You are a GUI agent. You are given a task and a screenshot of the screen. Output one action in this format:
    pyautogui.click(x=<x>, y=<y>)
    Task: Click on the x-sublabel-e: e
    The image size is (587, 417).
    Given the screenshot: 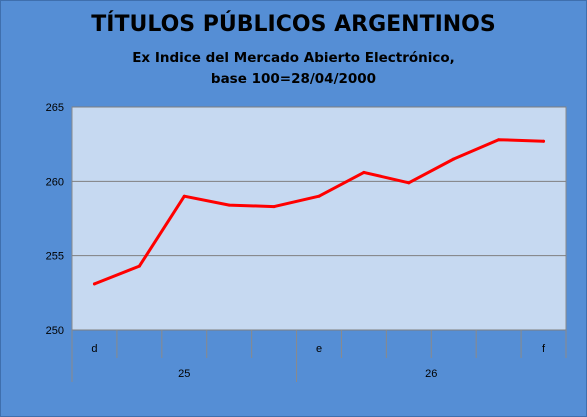 What is the action you would take?
    pyautogui.click(x=319, y=349)
    